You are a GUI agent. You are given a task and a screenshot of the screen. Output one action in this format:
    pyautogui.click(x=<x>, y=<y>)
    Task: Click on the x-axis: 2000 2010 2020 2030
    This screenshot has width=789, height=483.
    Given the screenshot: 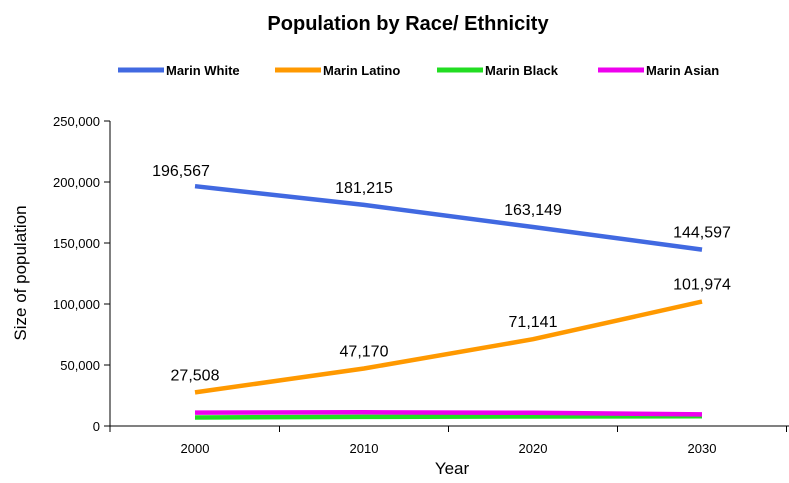 What is the action you would take?
    pyautogui.click(x=449, y=440)
    